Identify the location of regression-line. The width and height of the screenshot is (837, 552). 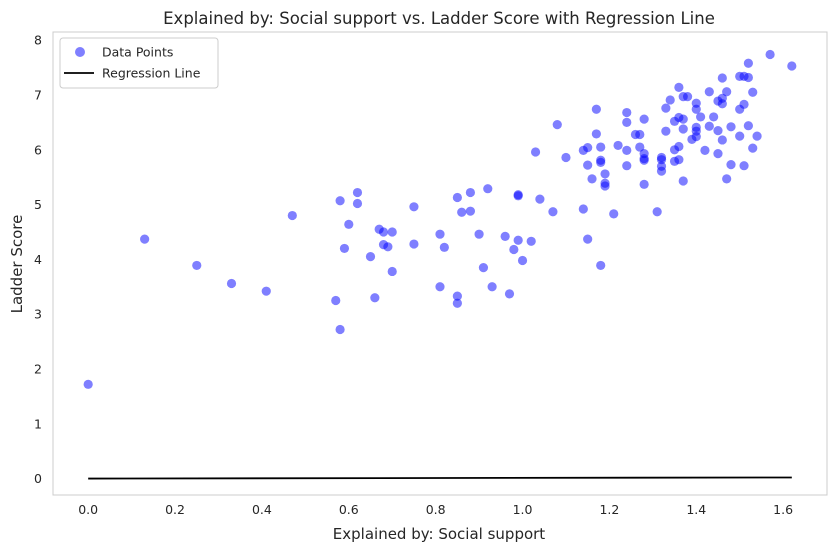
(440, 478).